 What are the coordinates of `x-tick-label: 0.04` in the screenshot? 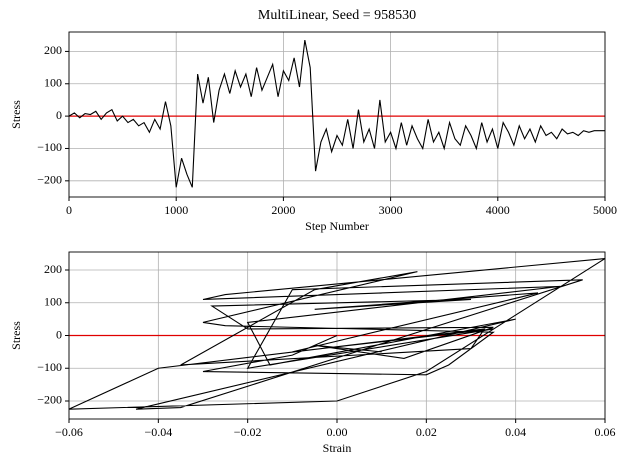 It's located at (515, 432).